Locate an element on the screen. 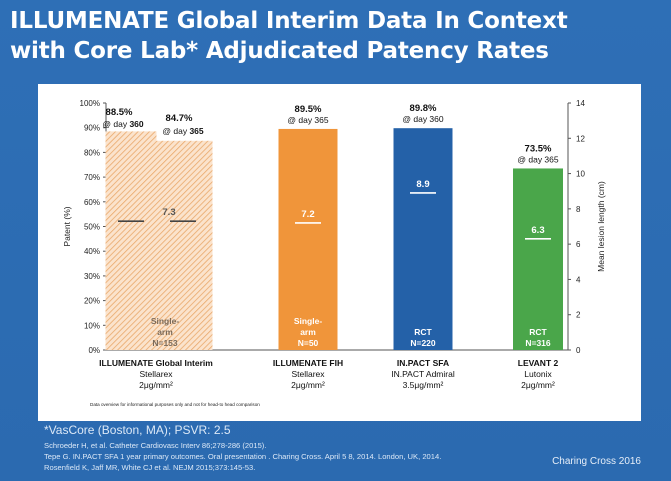  study-dose-2: 2μg/mm² is located at coordinates (308, 385).